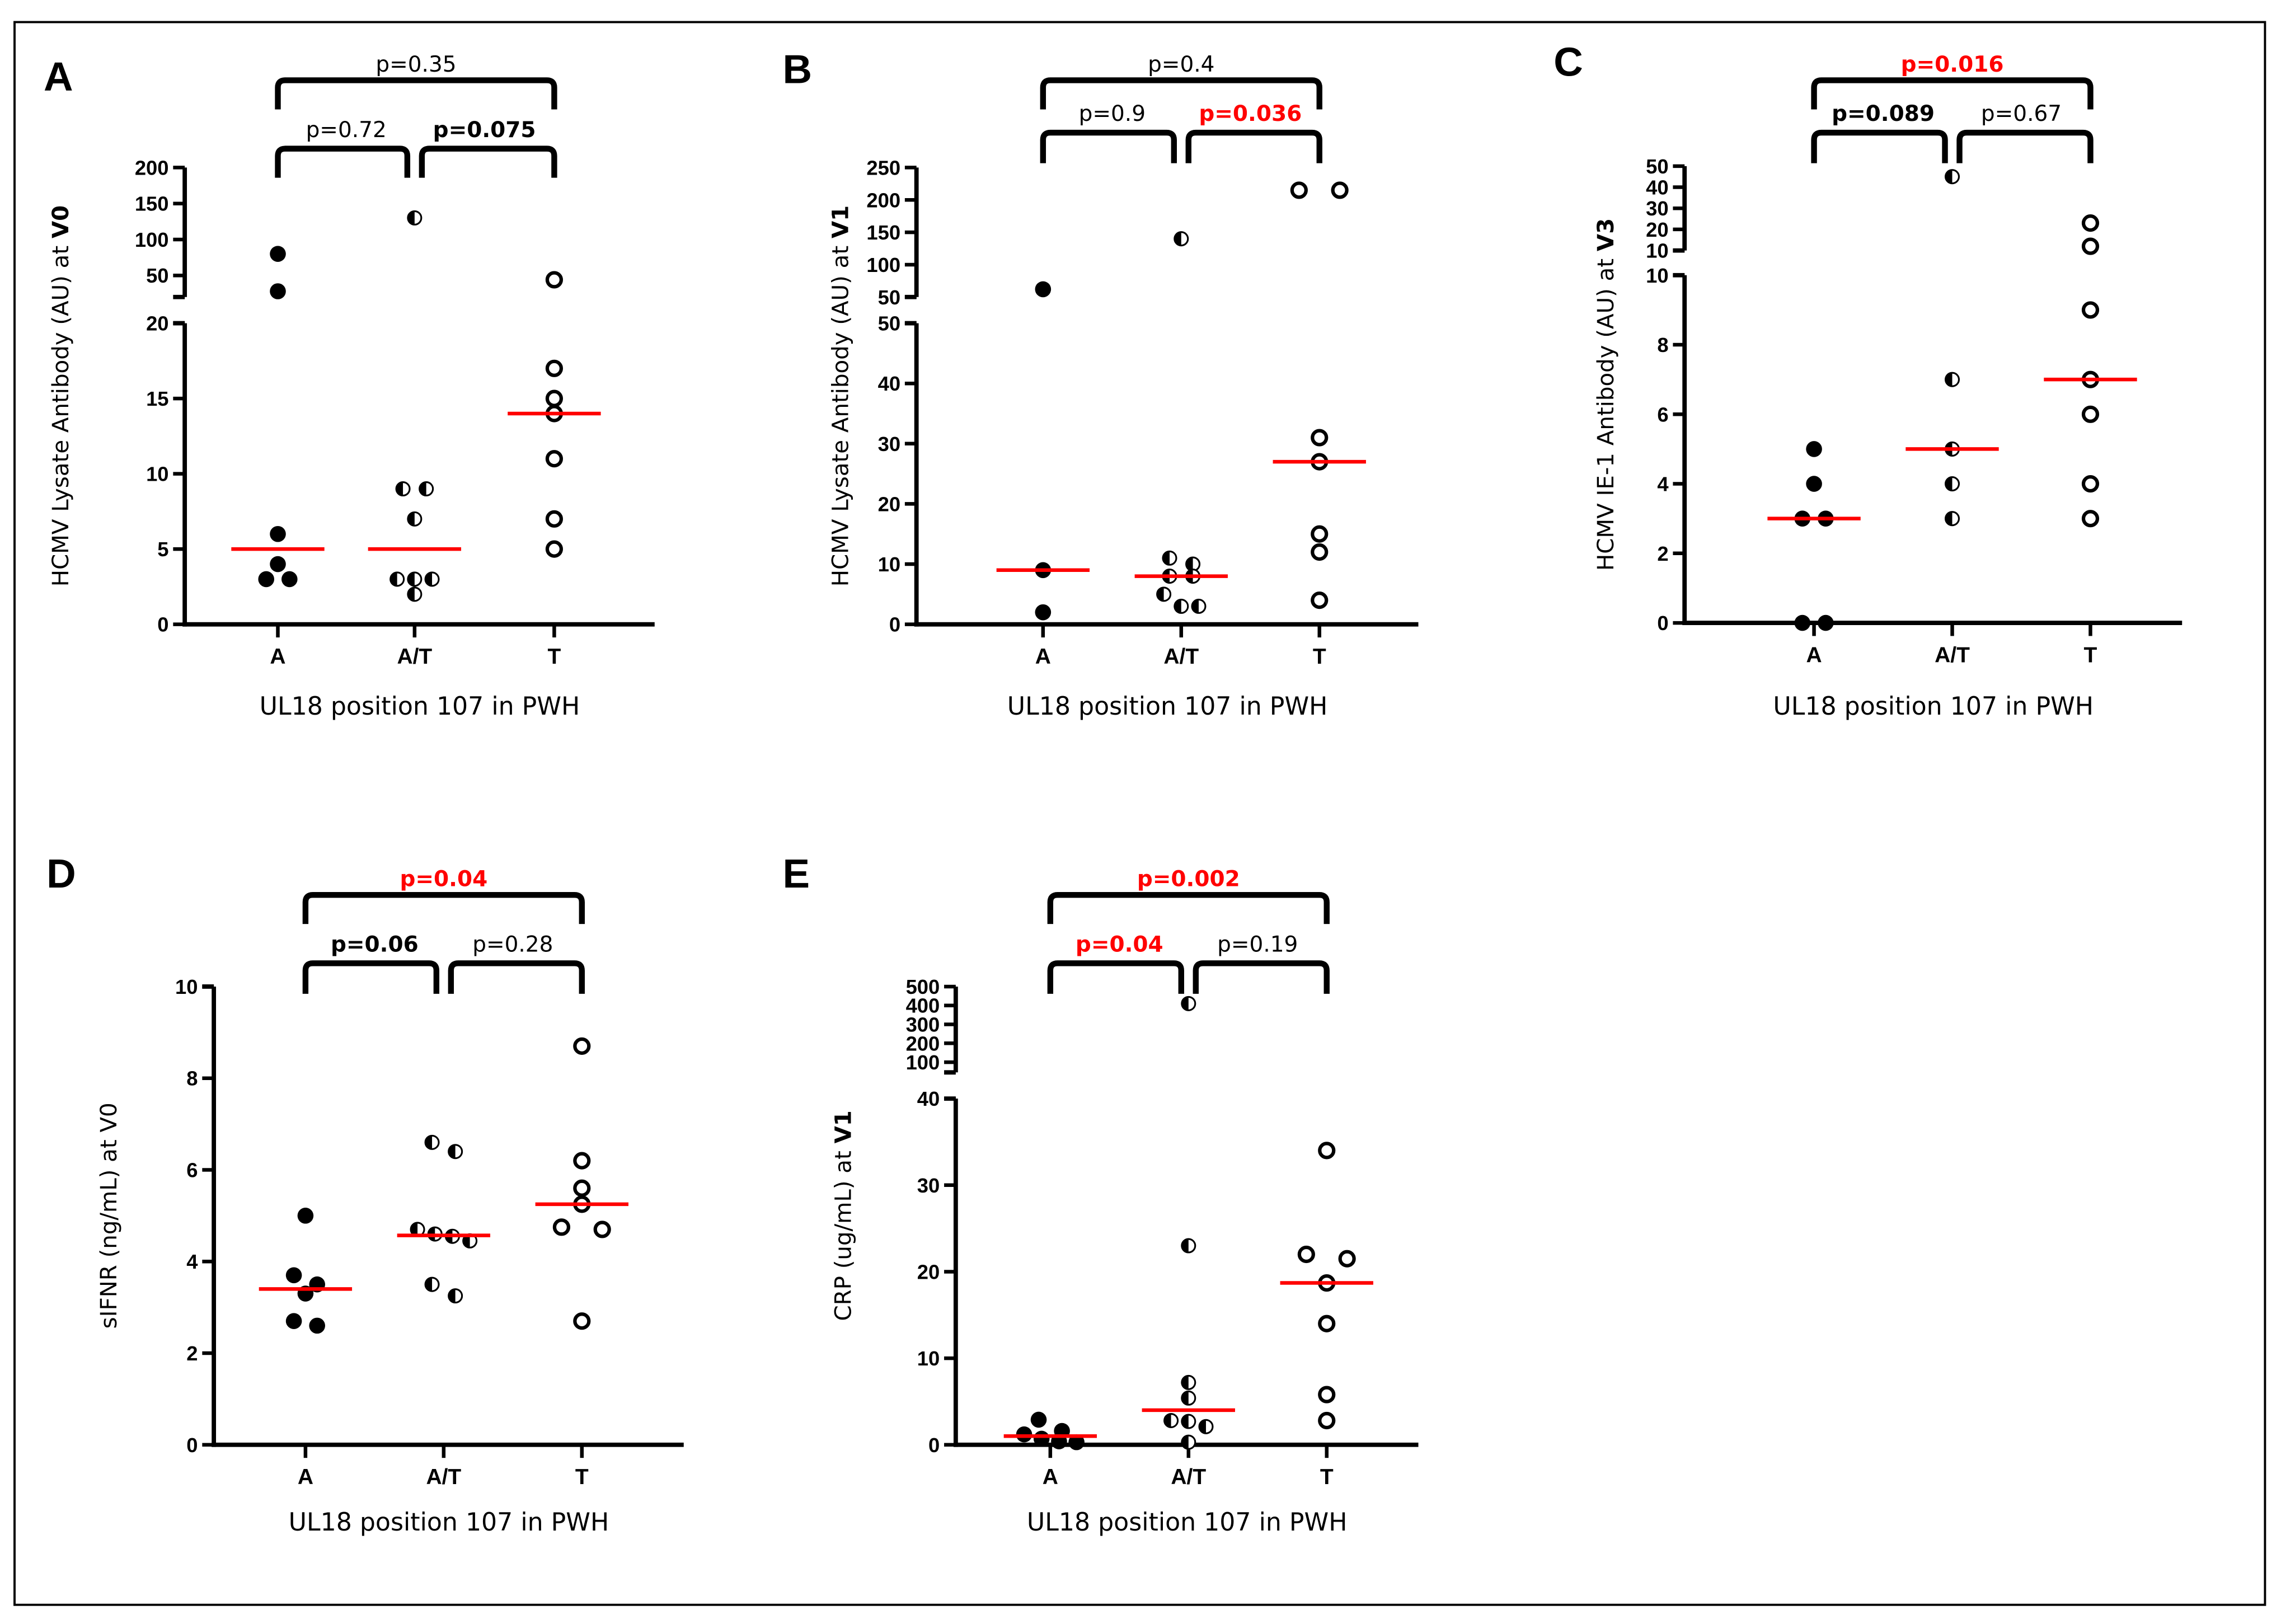 The height and width of the screenshot is (1624, 2281). I want to click on bracket-a-vs-t, so click(416, 93).